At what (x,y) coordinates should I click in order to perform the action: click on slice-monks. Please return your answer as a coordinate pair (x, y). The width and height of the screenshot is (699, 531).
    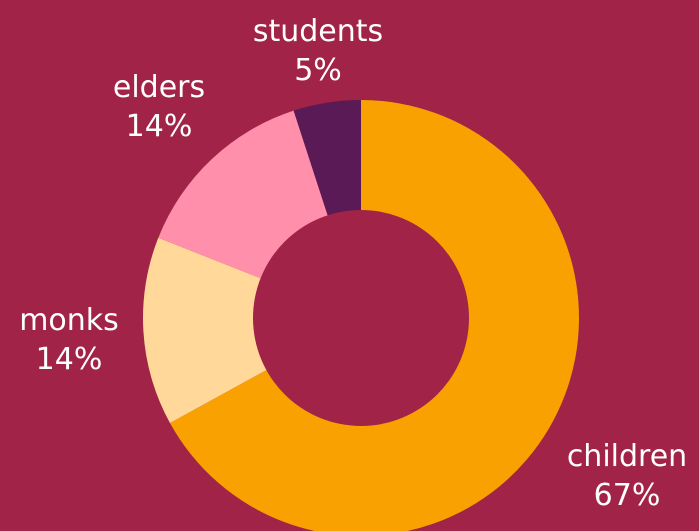
    Looking at the image, I should click on (252, 330).